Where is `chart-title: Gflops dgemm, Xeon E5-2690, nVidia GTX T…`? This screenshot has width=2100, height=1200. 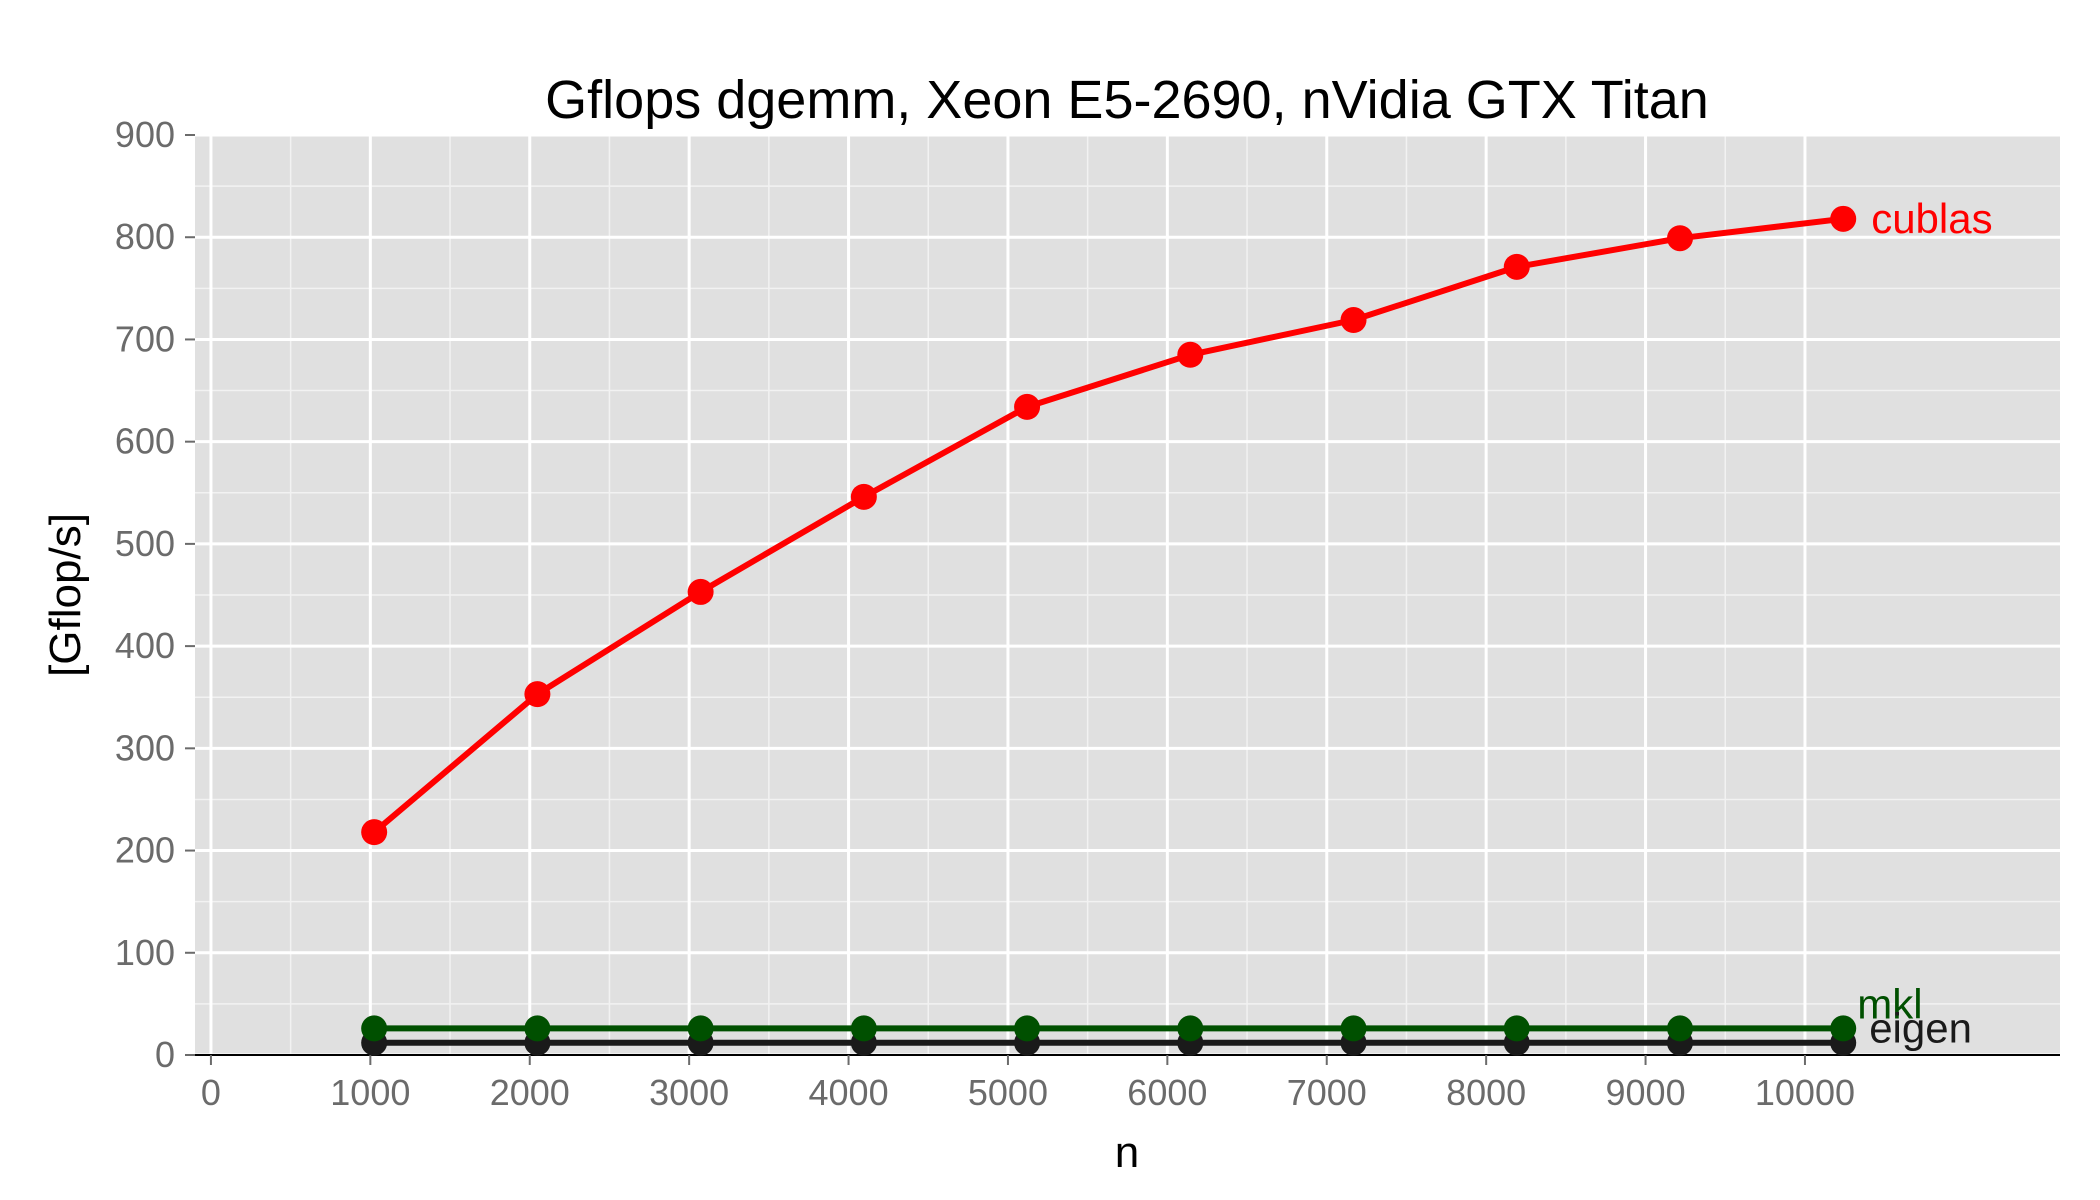 chart-title: Gflops dgemm, Xeon E5-2690, nVidia GTX T… is located at coordinates (1127, 100).